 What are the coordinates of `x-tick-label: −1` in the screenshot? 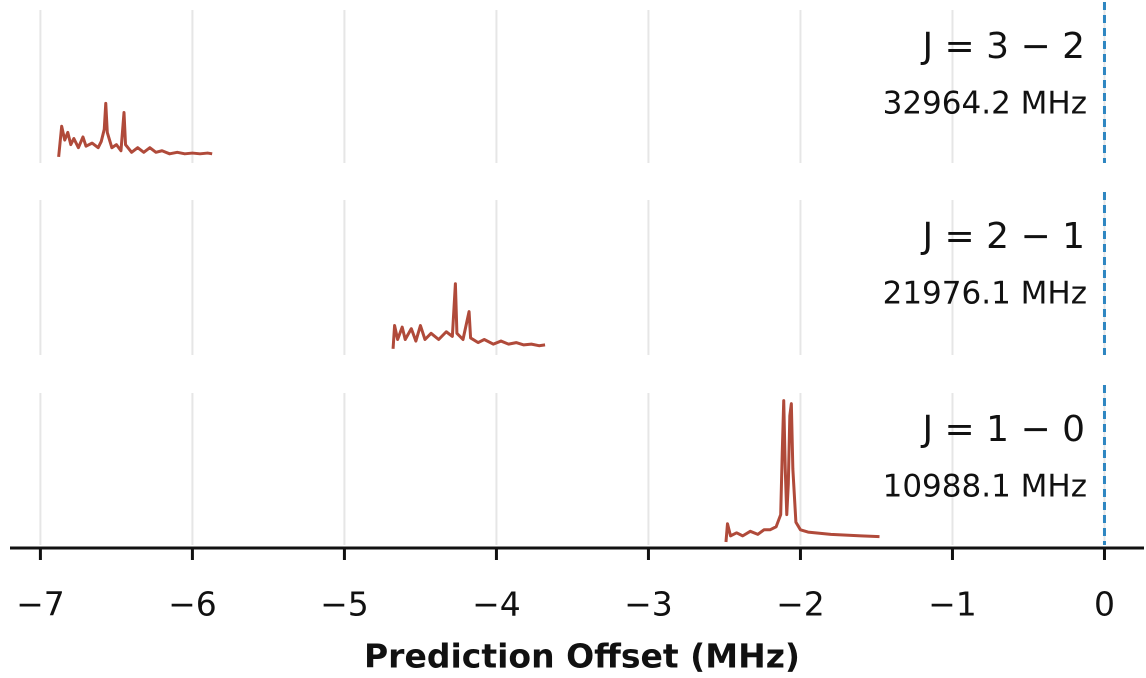 It's located at (952, 604).